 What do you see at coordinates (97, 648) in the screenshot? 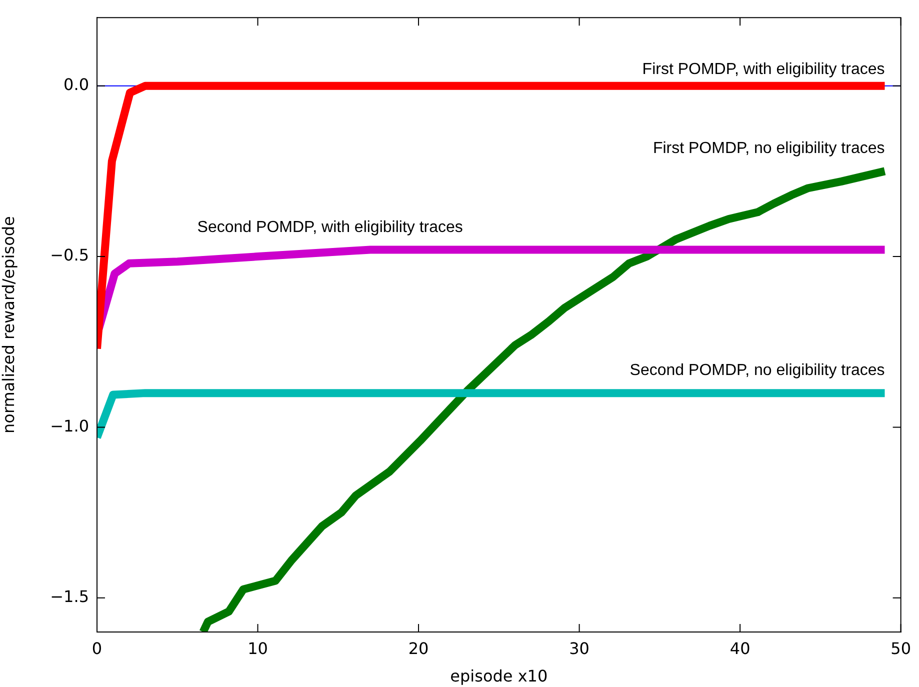
I see `x-tick-label: 0` at bounding box center [97, 648].